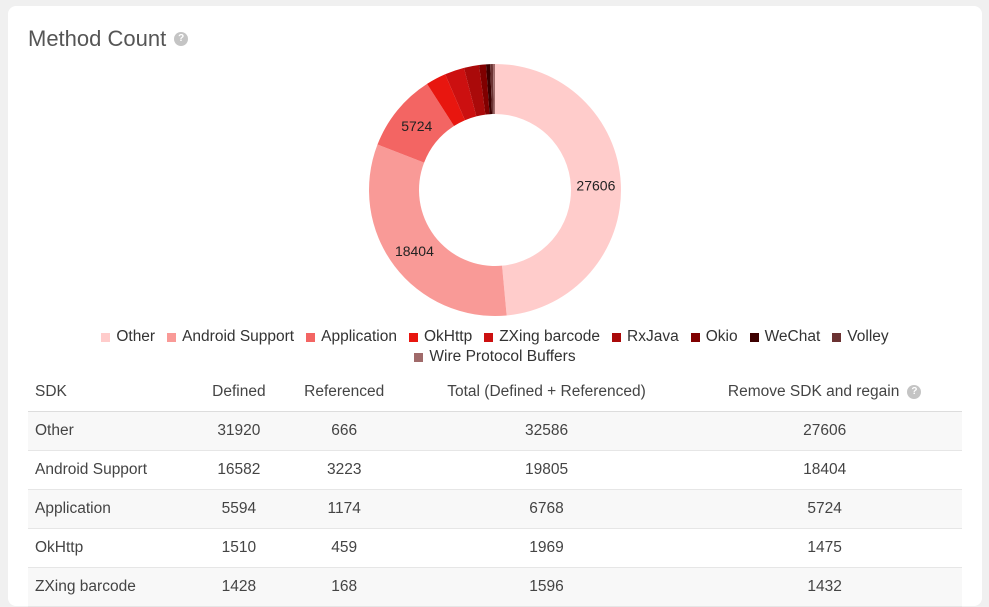  Describe the element at coordinates (448, 336) in the screenshot. I see `legend-label: OkHttp` at that location.